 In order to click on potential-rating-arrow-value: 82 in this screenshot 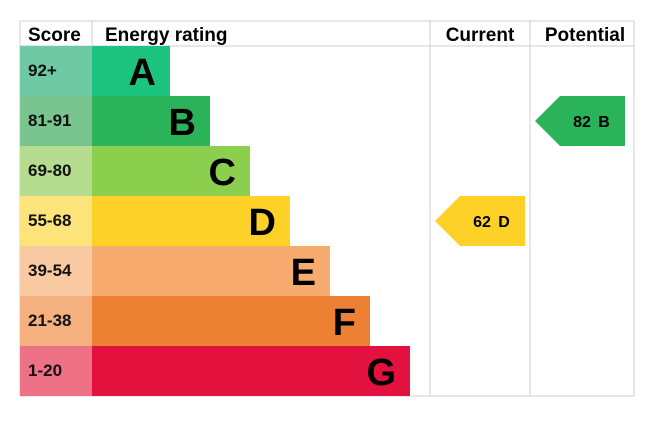, I will do `click(582, 122)`.